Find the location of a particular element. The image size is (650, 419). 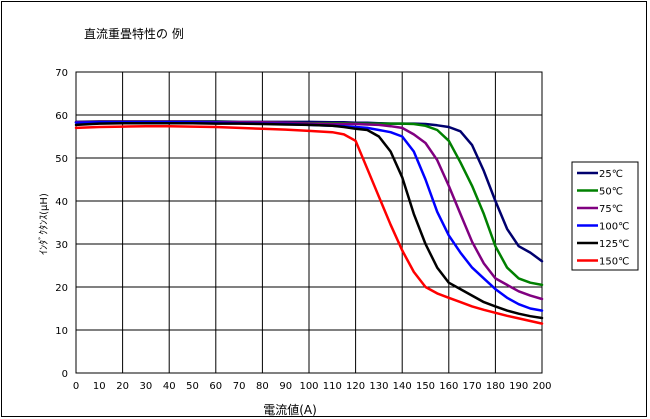

x-tick-label: 120 is located at coordinates (355, 386).